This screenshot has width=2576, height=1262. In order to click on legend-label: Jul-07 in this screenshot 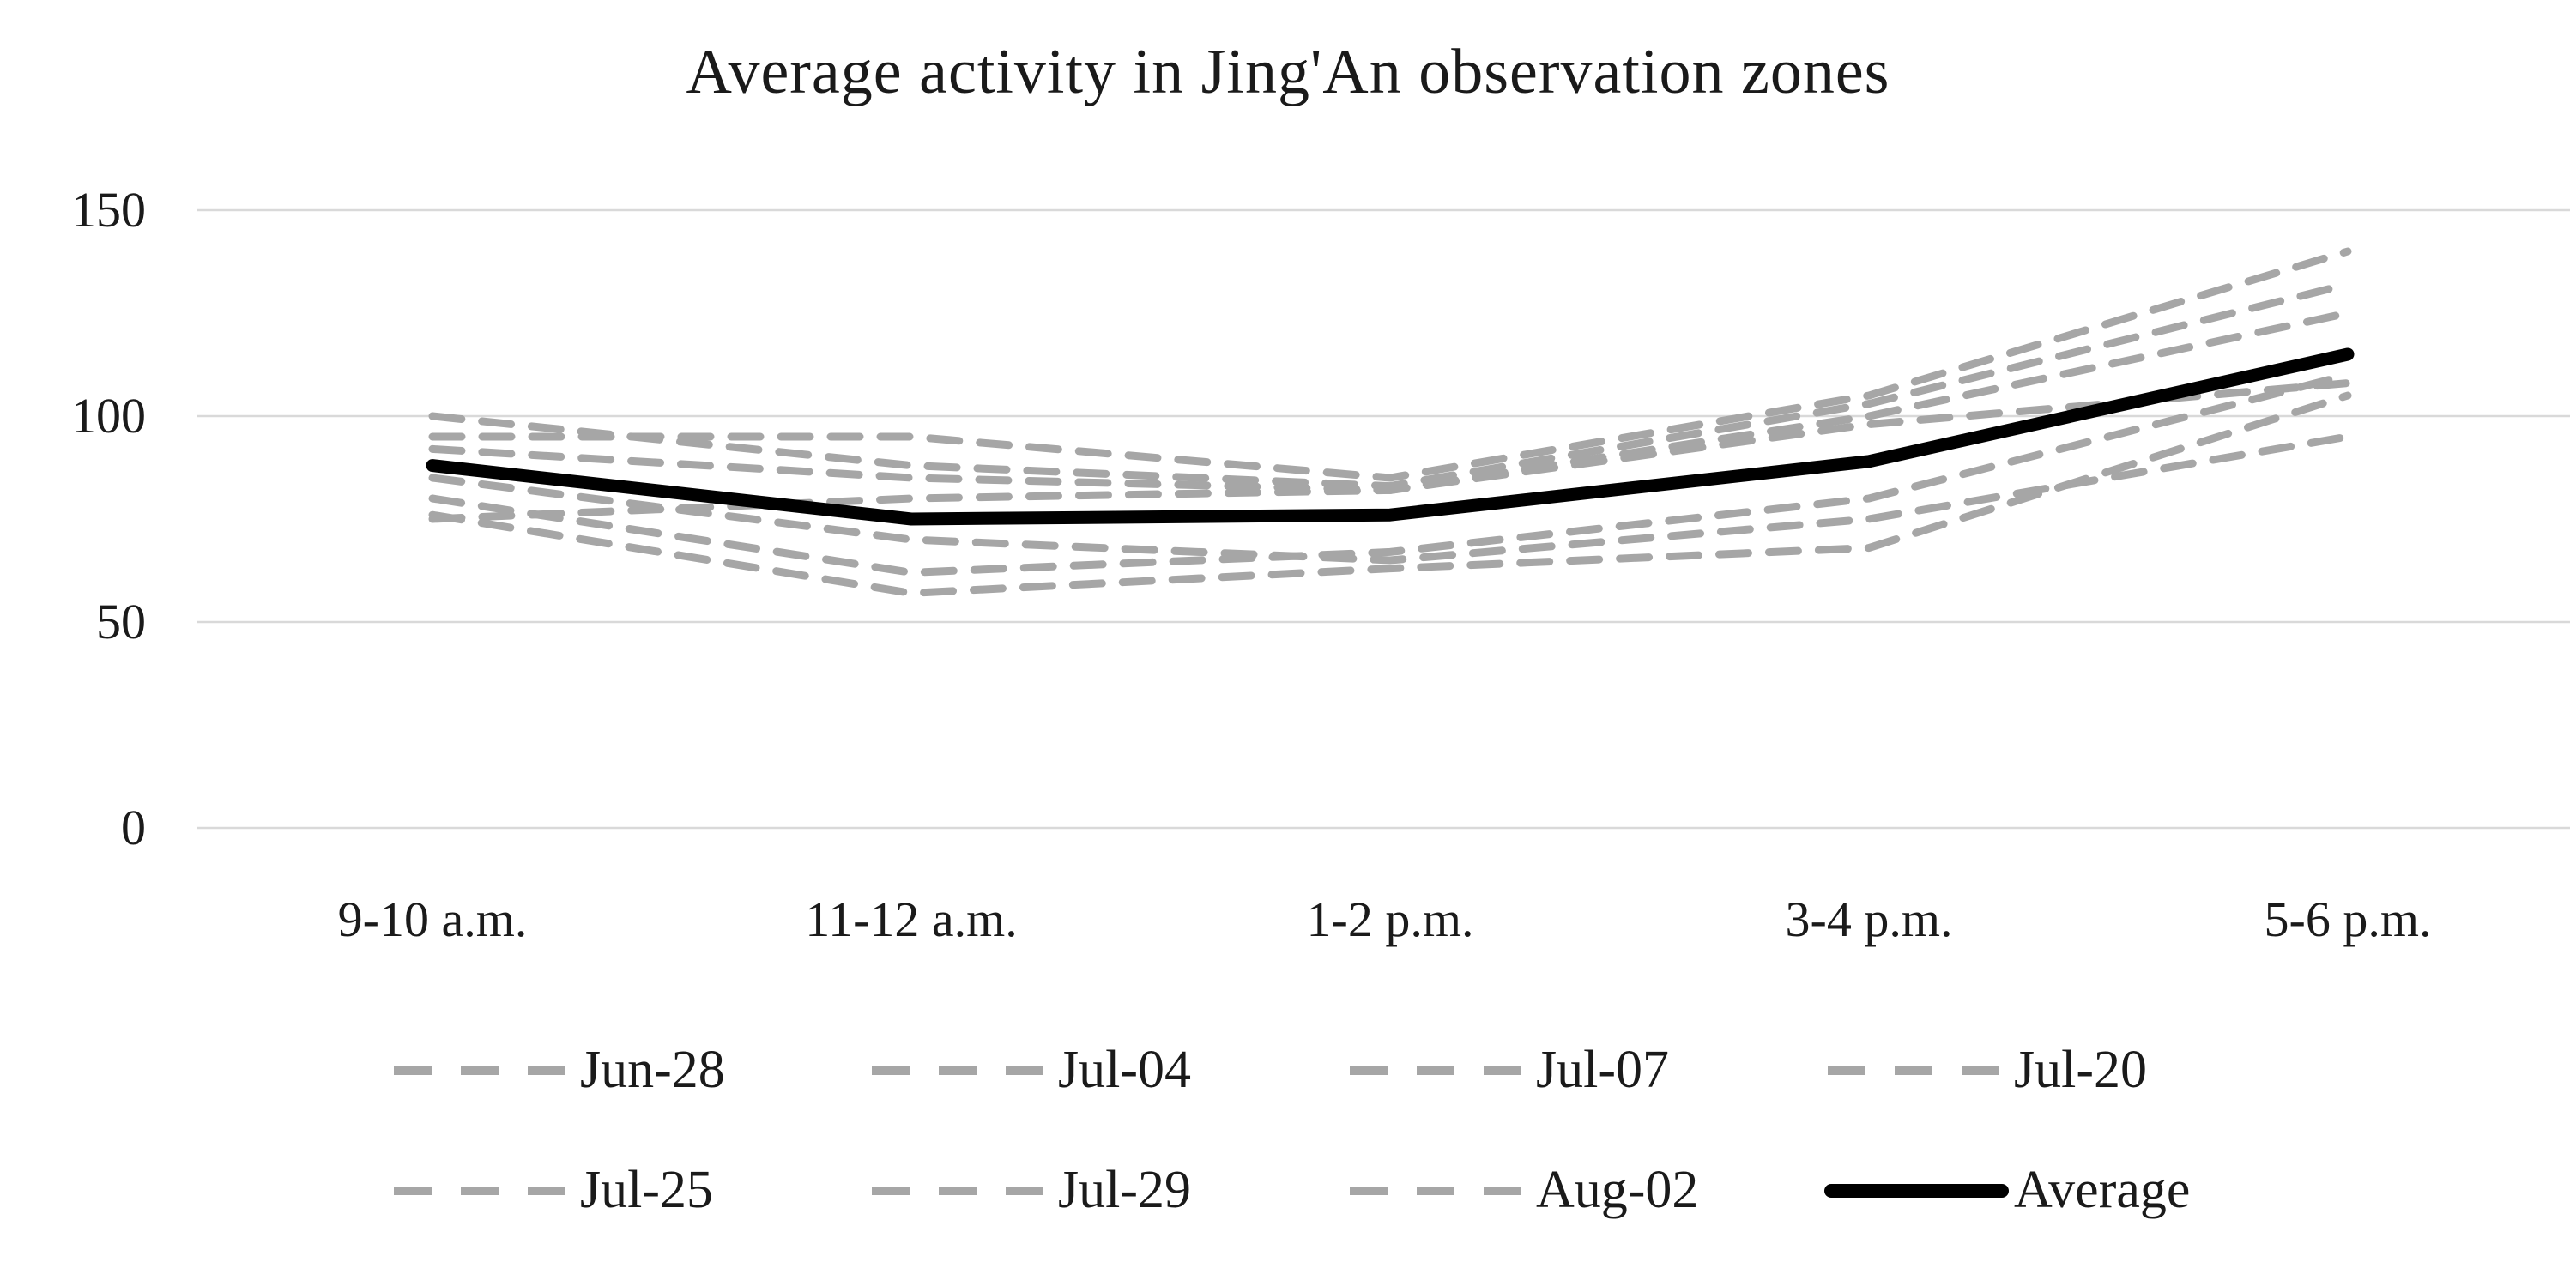, I will do `click(1602, 1070)`.